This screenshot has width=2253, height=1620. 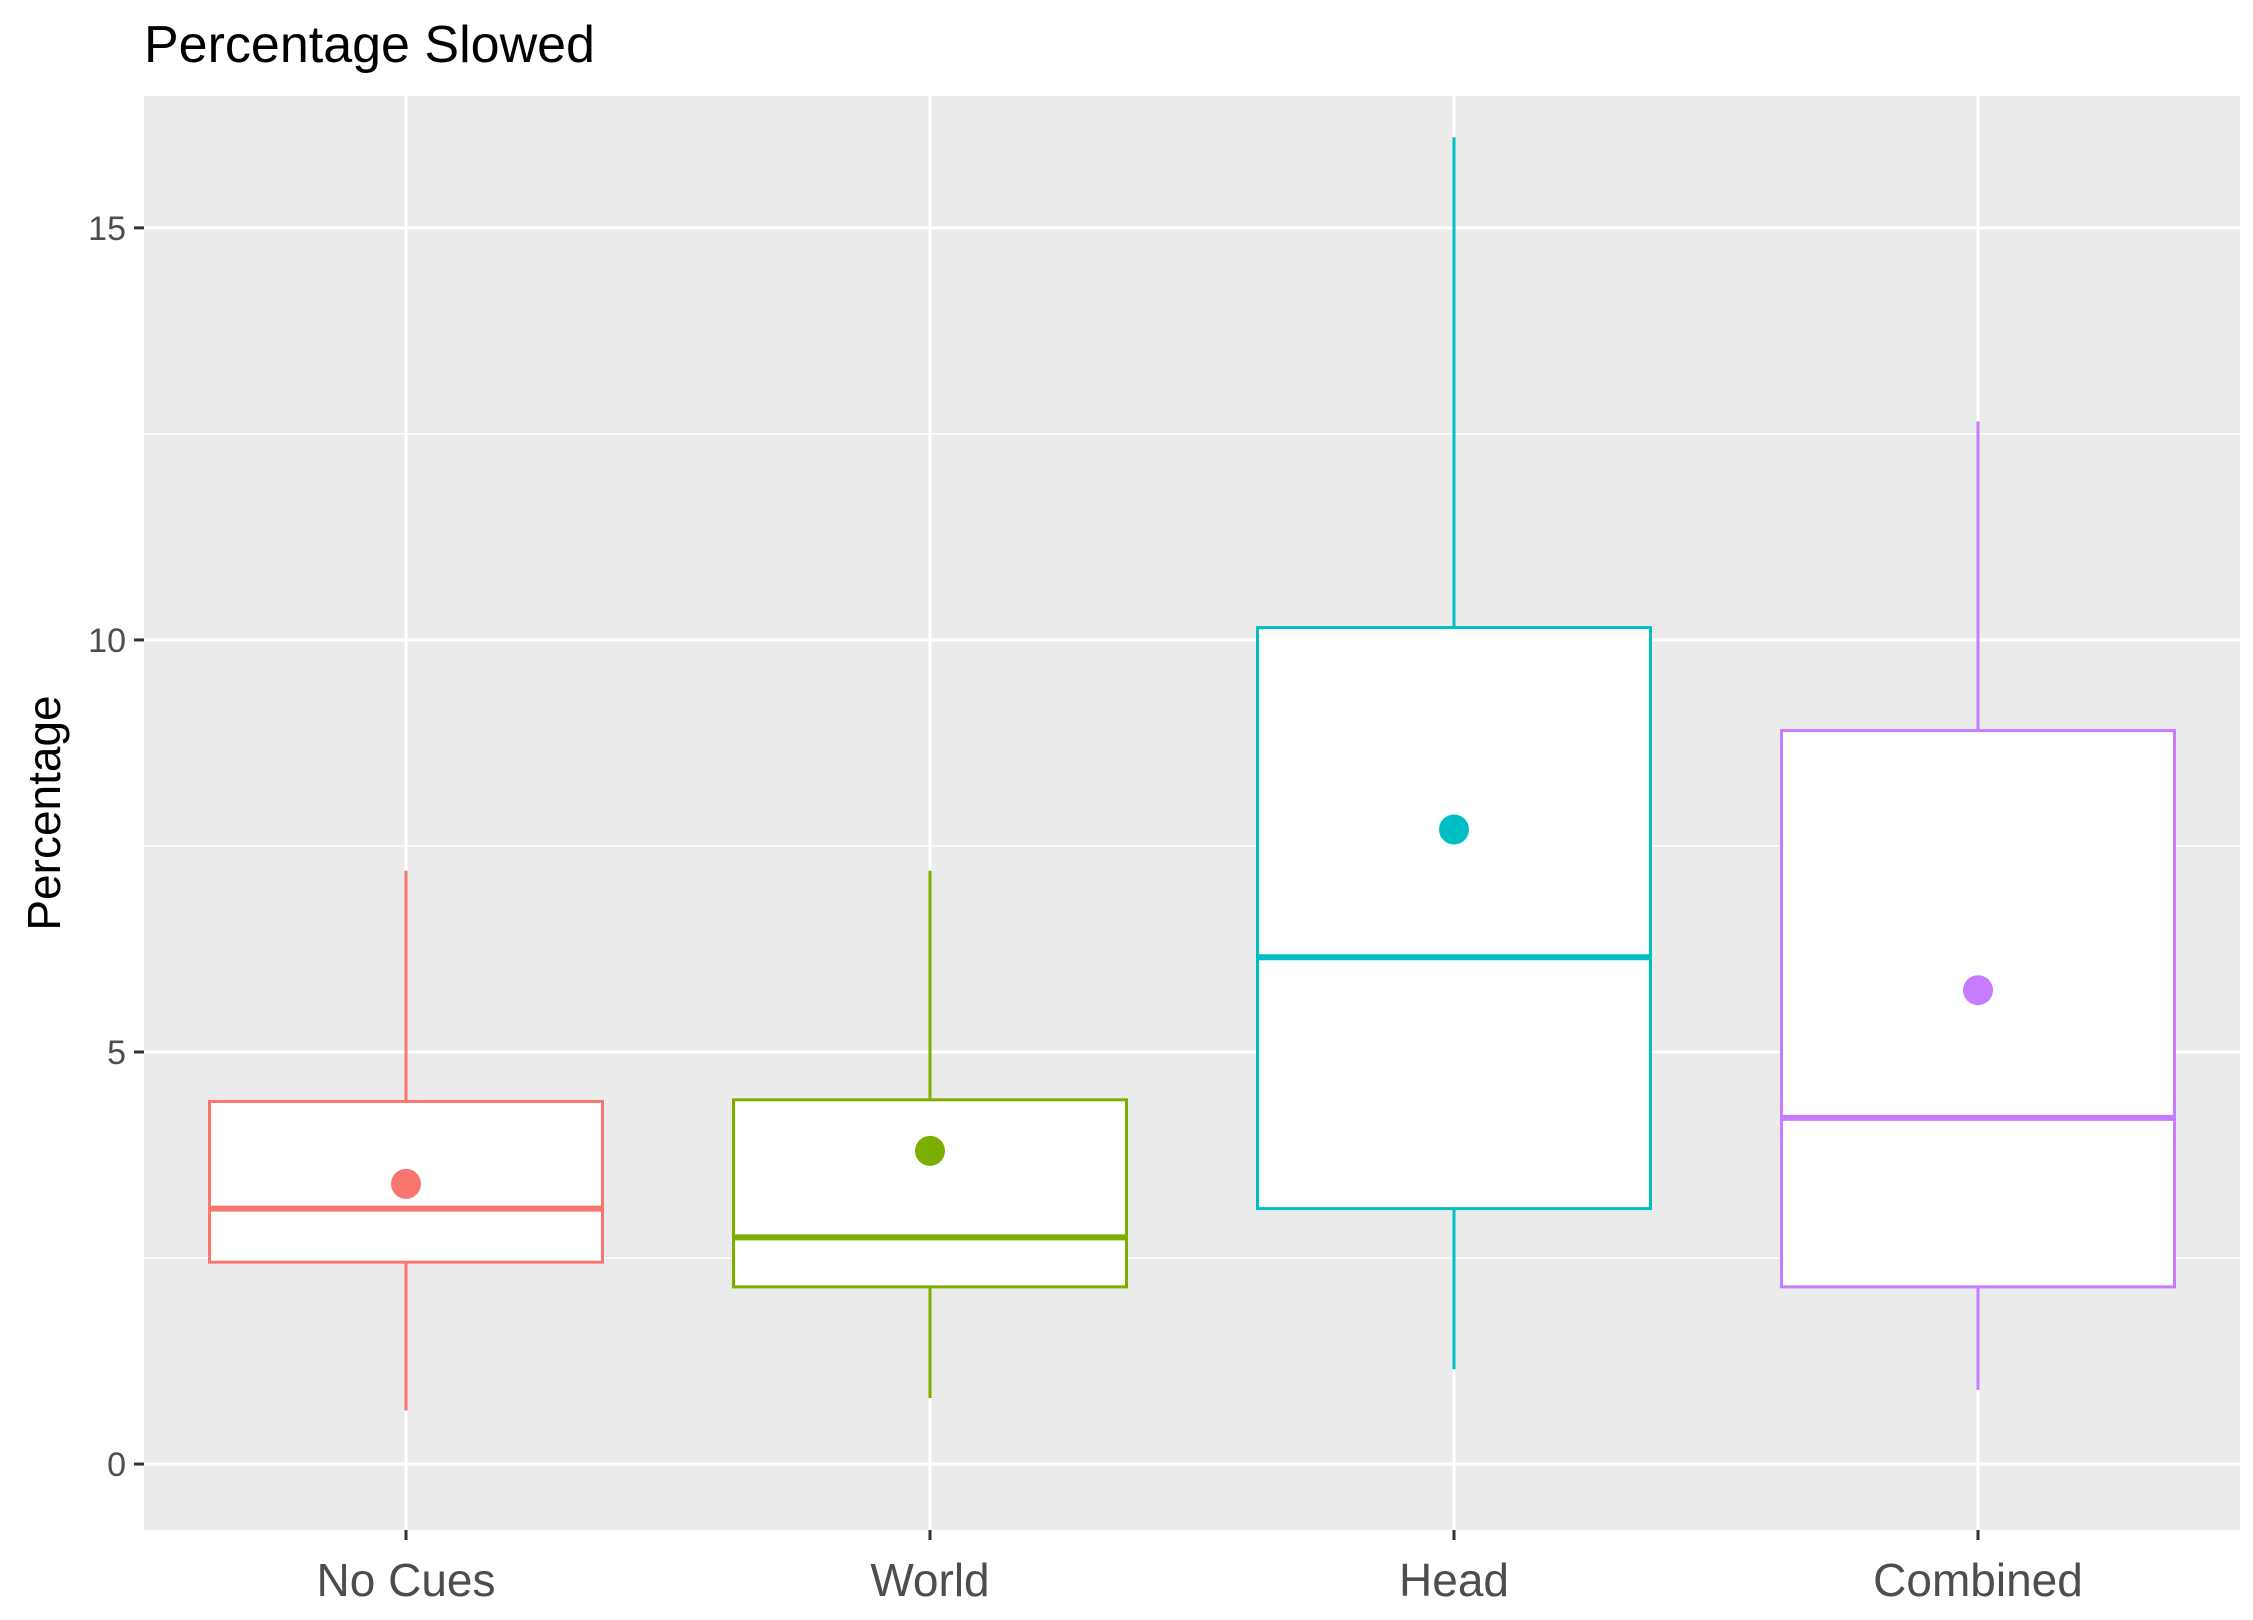 What do you see at coordinates (1454, 1580) in the screenshot?
I see `x-tick-label: Head` at bounding box center [1454, 1580].